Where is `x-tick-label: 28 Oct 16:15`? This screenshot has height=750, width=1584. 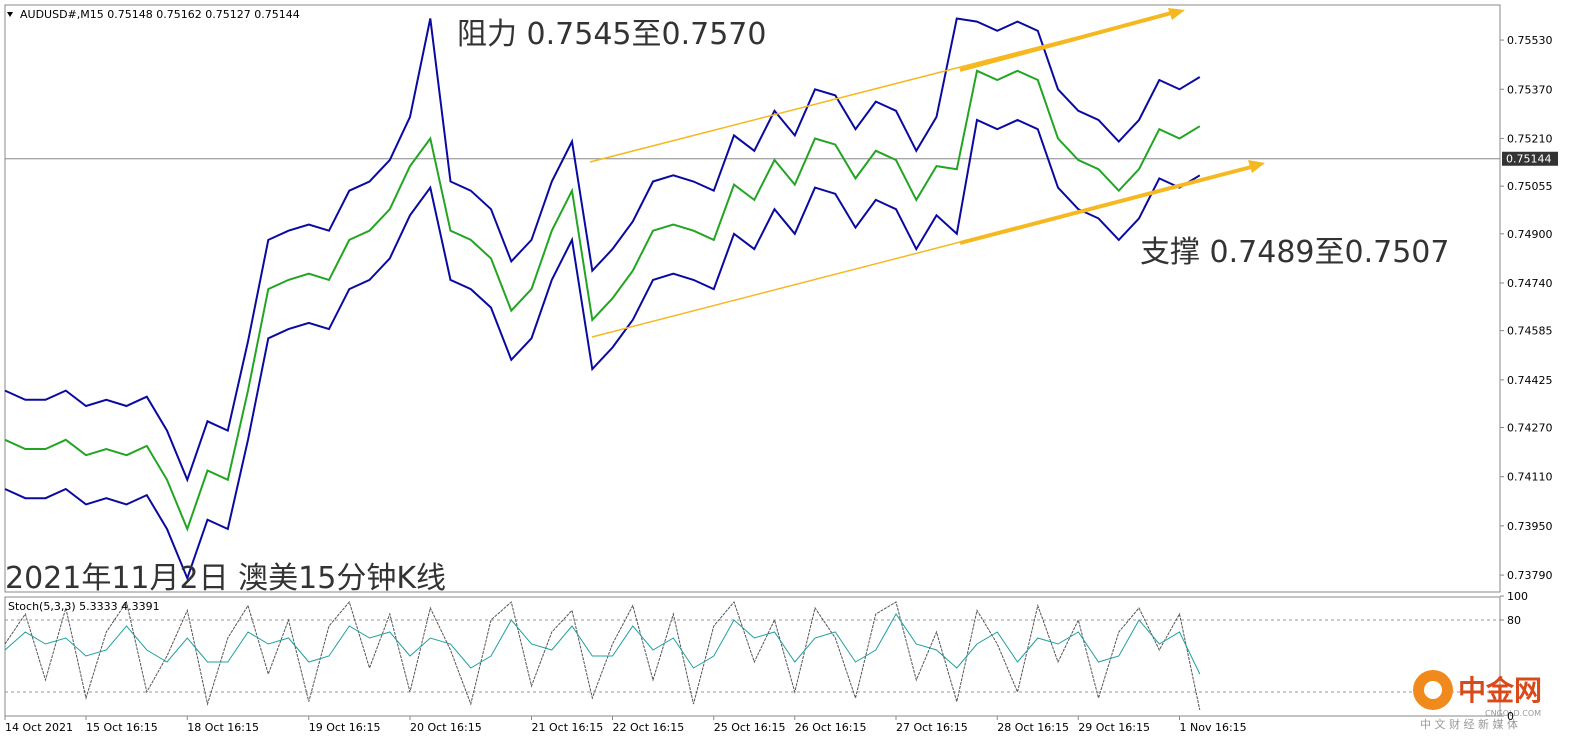 x-tick-label: 28 Oct 16:15 is located at coordinates (1033, 727).